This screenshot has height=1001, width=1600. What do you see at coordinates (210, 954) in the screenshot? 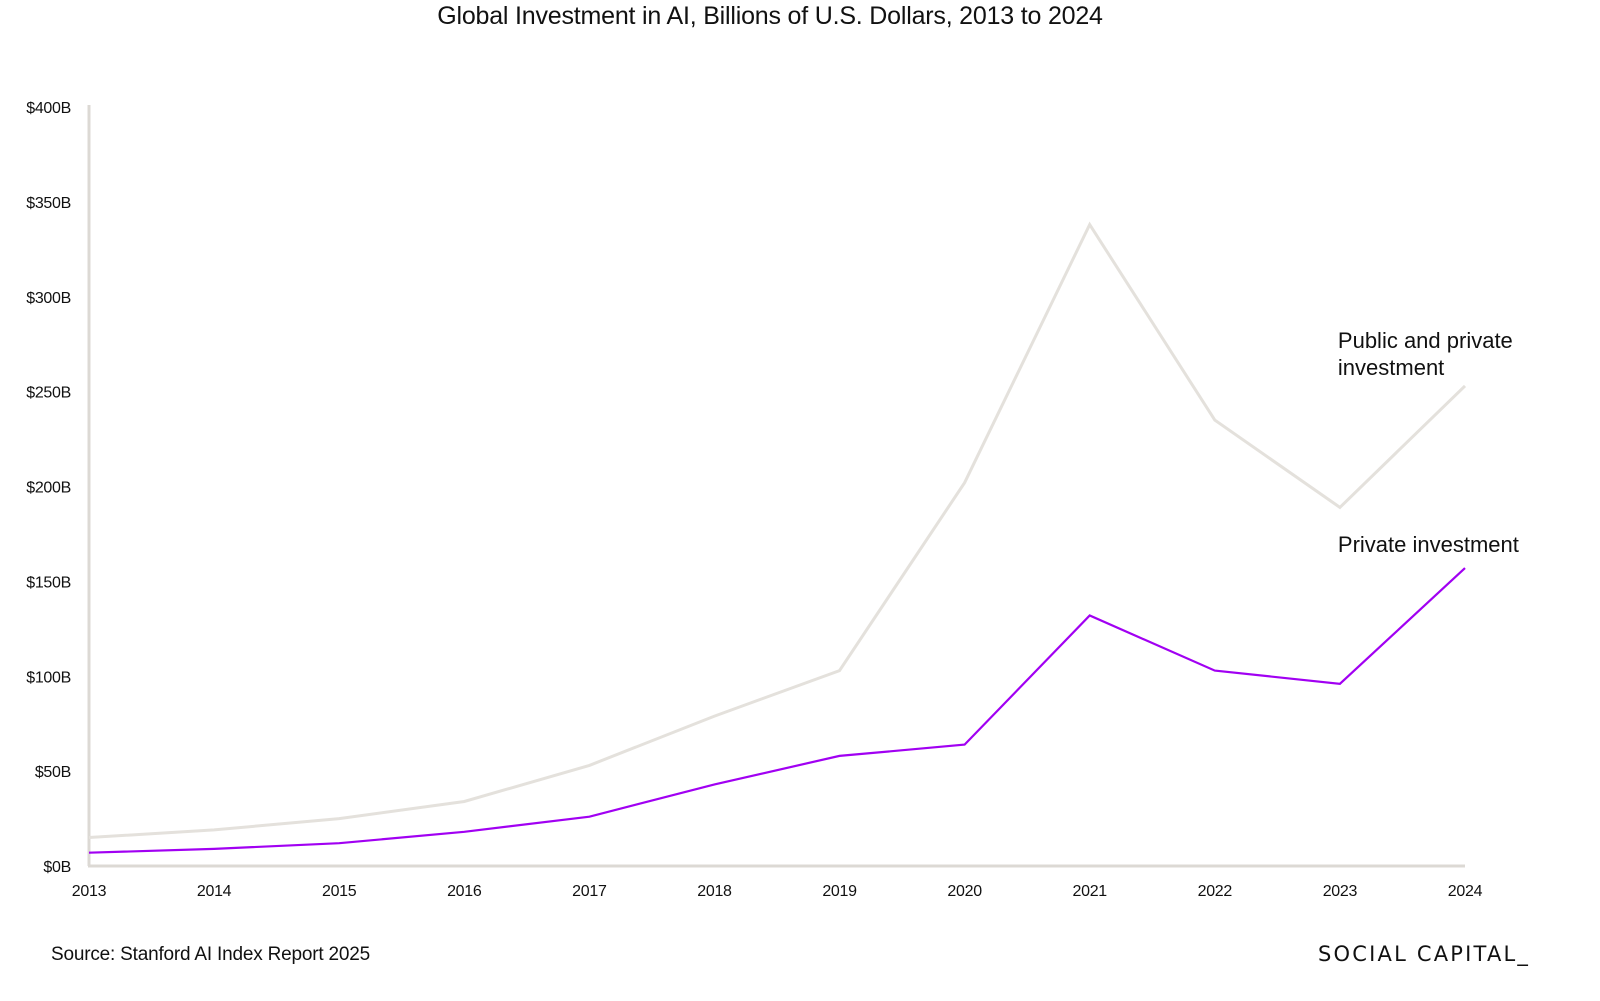
I see `source-note: Source: Stanford AI Index Report 2025` at bounding box center [210, 954].